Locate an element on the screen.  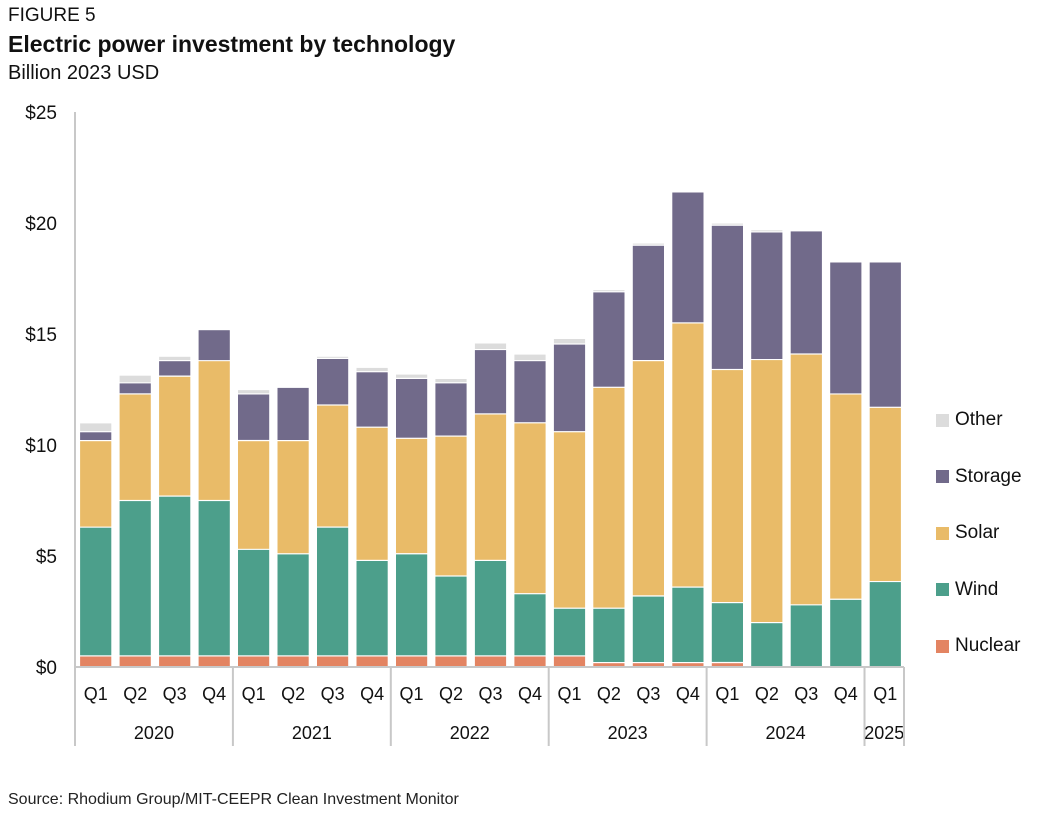
x-tick-label-year: 2022 is located at coordinates (470, 733).